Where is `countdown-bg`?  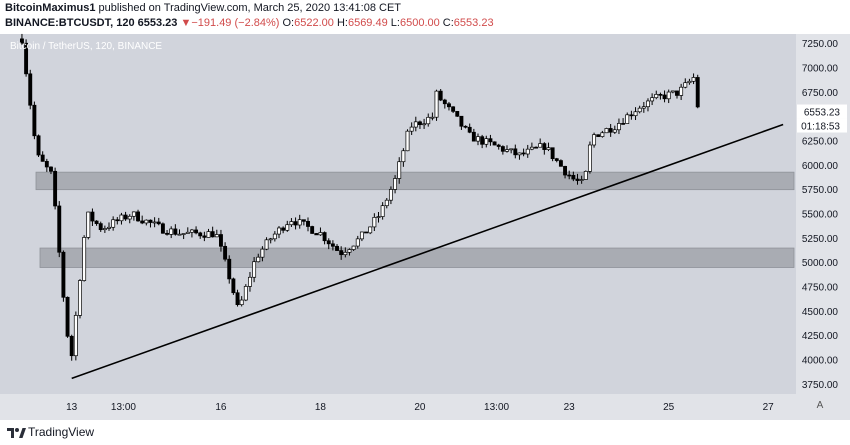
countdown-bg is located at coordinates (822, 125).